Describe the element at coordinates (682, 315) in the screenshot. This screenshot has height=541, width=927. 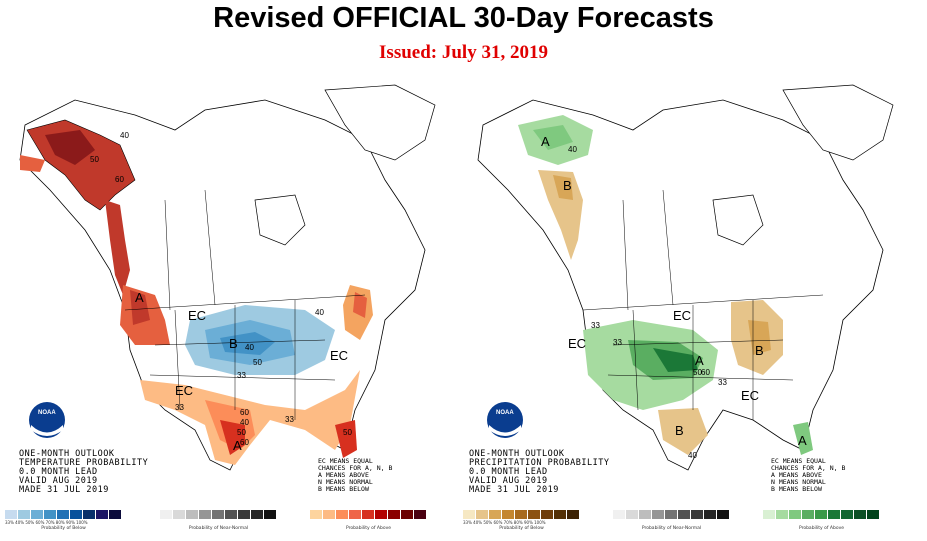
I see `label-EC-north: EC` at that location.